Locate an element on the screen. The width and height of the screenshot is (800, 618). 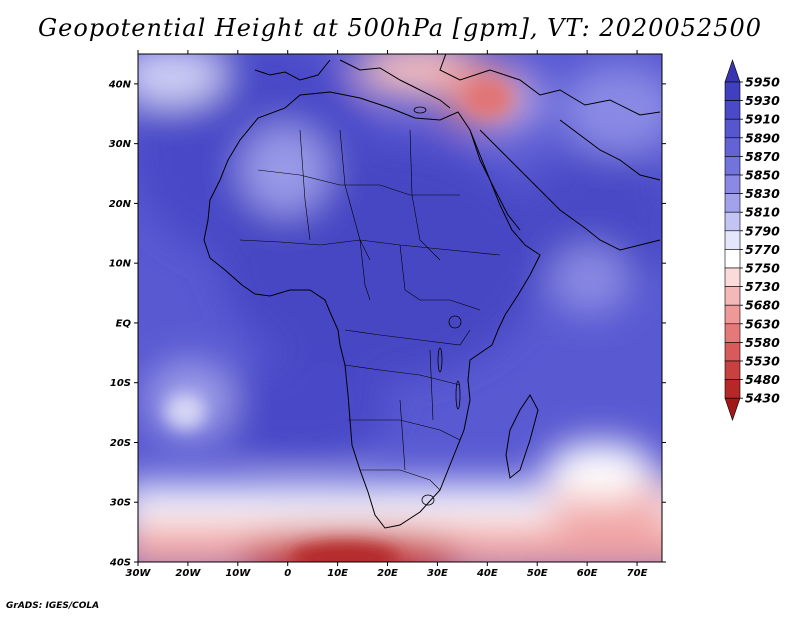
colorbar-label: 5770 is located at coordinates (762, 249).